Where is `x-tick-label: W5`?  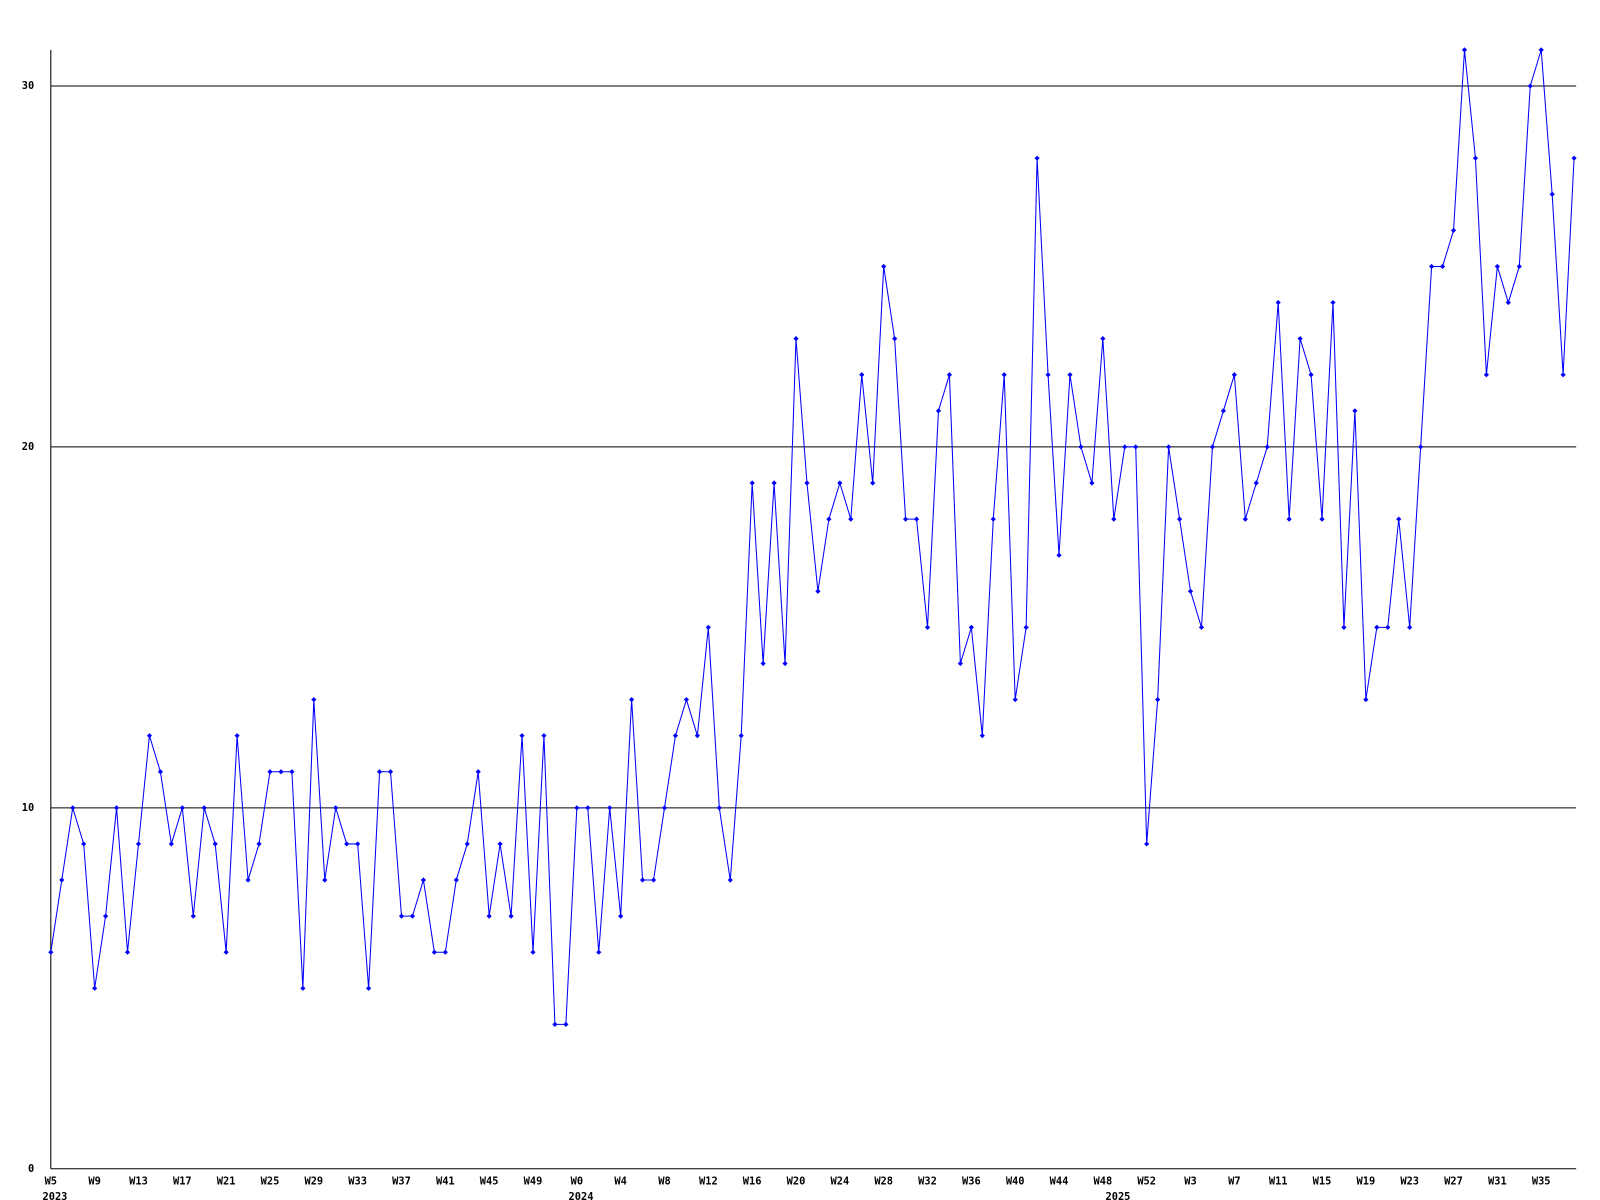
x-tick-label: W5 is located at coordinates (51, 1181).